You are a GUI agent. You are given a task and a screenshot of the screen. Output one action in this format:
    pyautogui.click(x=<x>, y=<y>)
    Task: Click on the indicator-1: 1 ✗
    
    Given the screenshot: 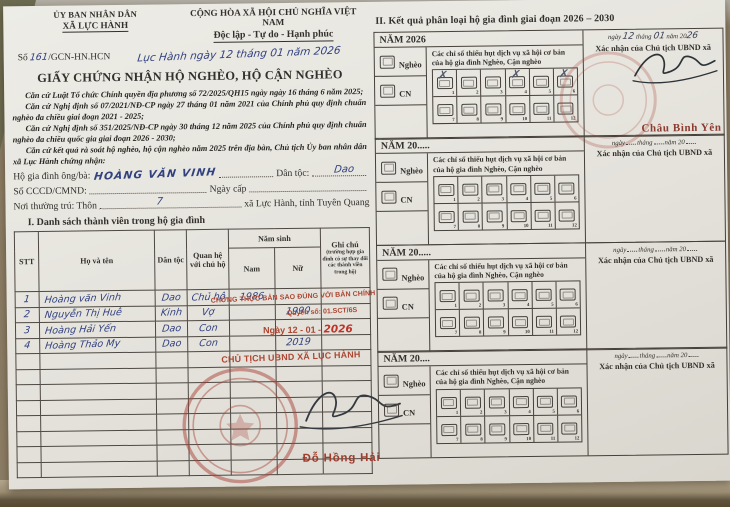 What is the action you would take?
    pyautogui.click(x=445, y=82)
    